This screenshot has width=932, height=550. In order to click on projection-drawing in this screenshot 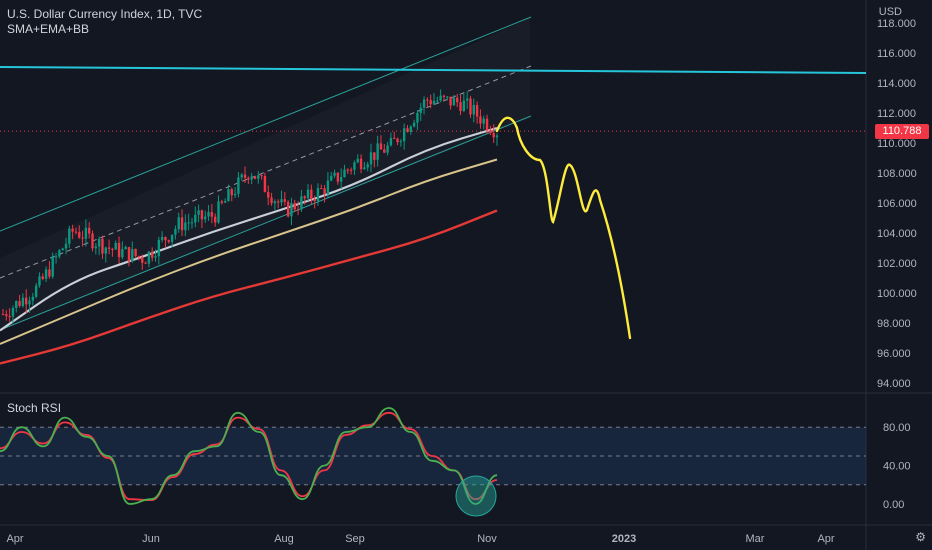, I will do `click(563, 228)`.